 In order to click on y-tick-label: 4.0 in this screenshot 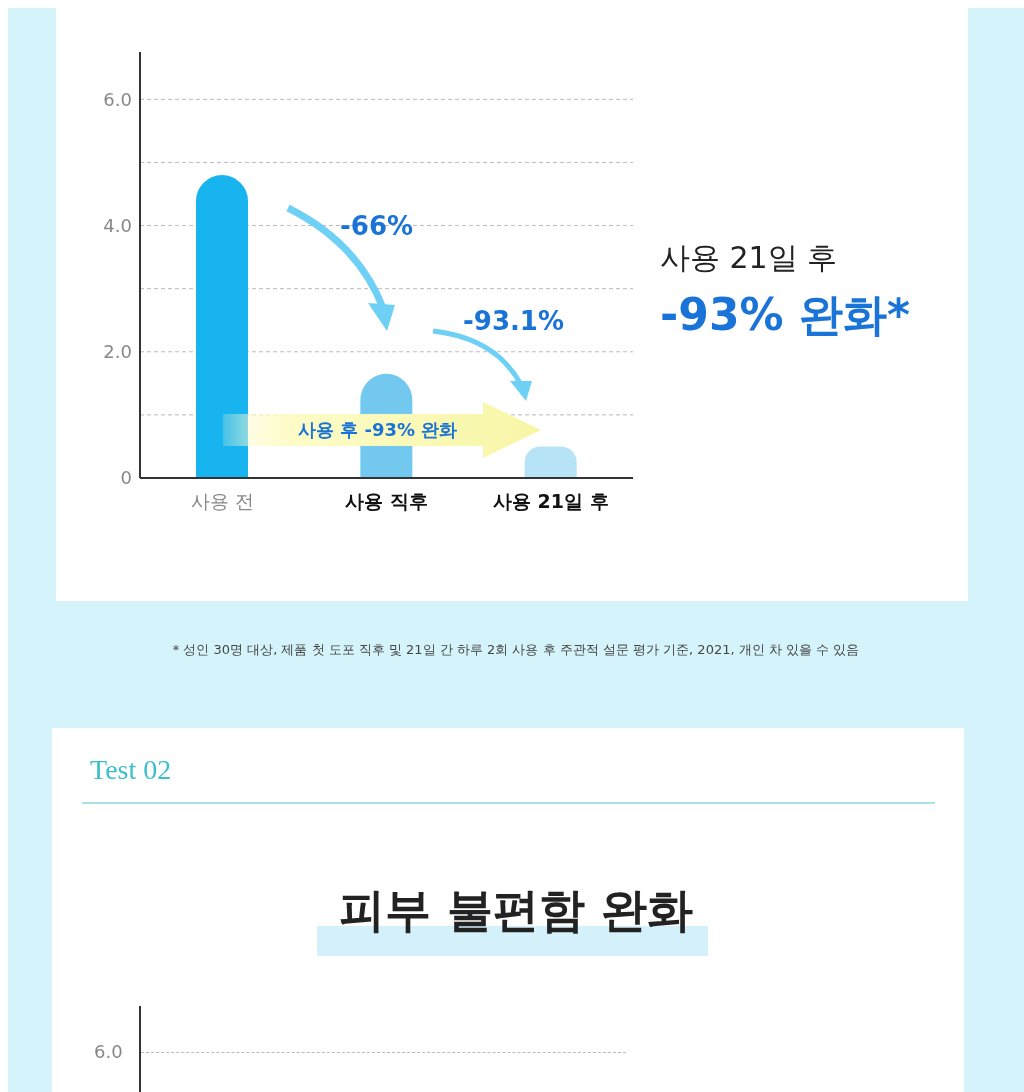, I will do `click(117, 225)`.